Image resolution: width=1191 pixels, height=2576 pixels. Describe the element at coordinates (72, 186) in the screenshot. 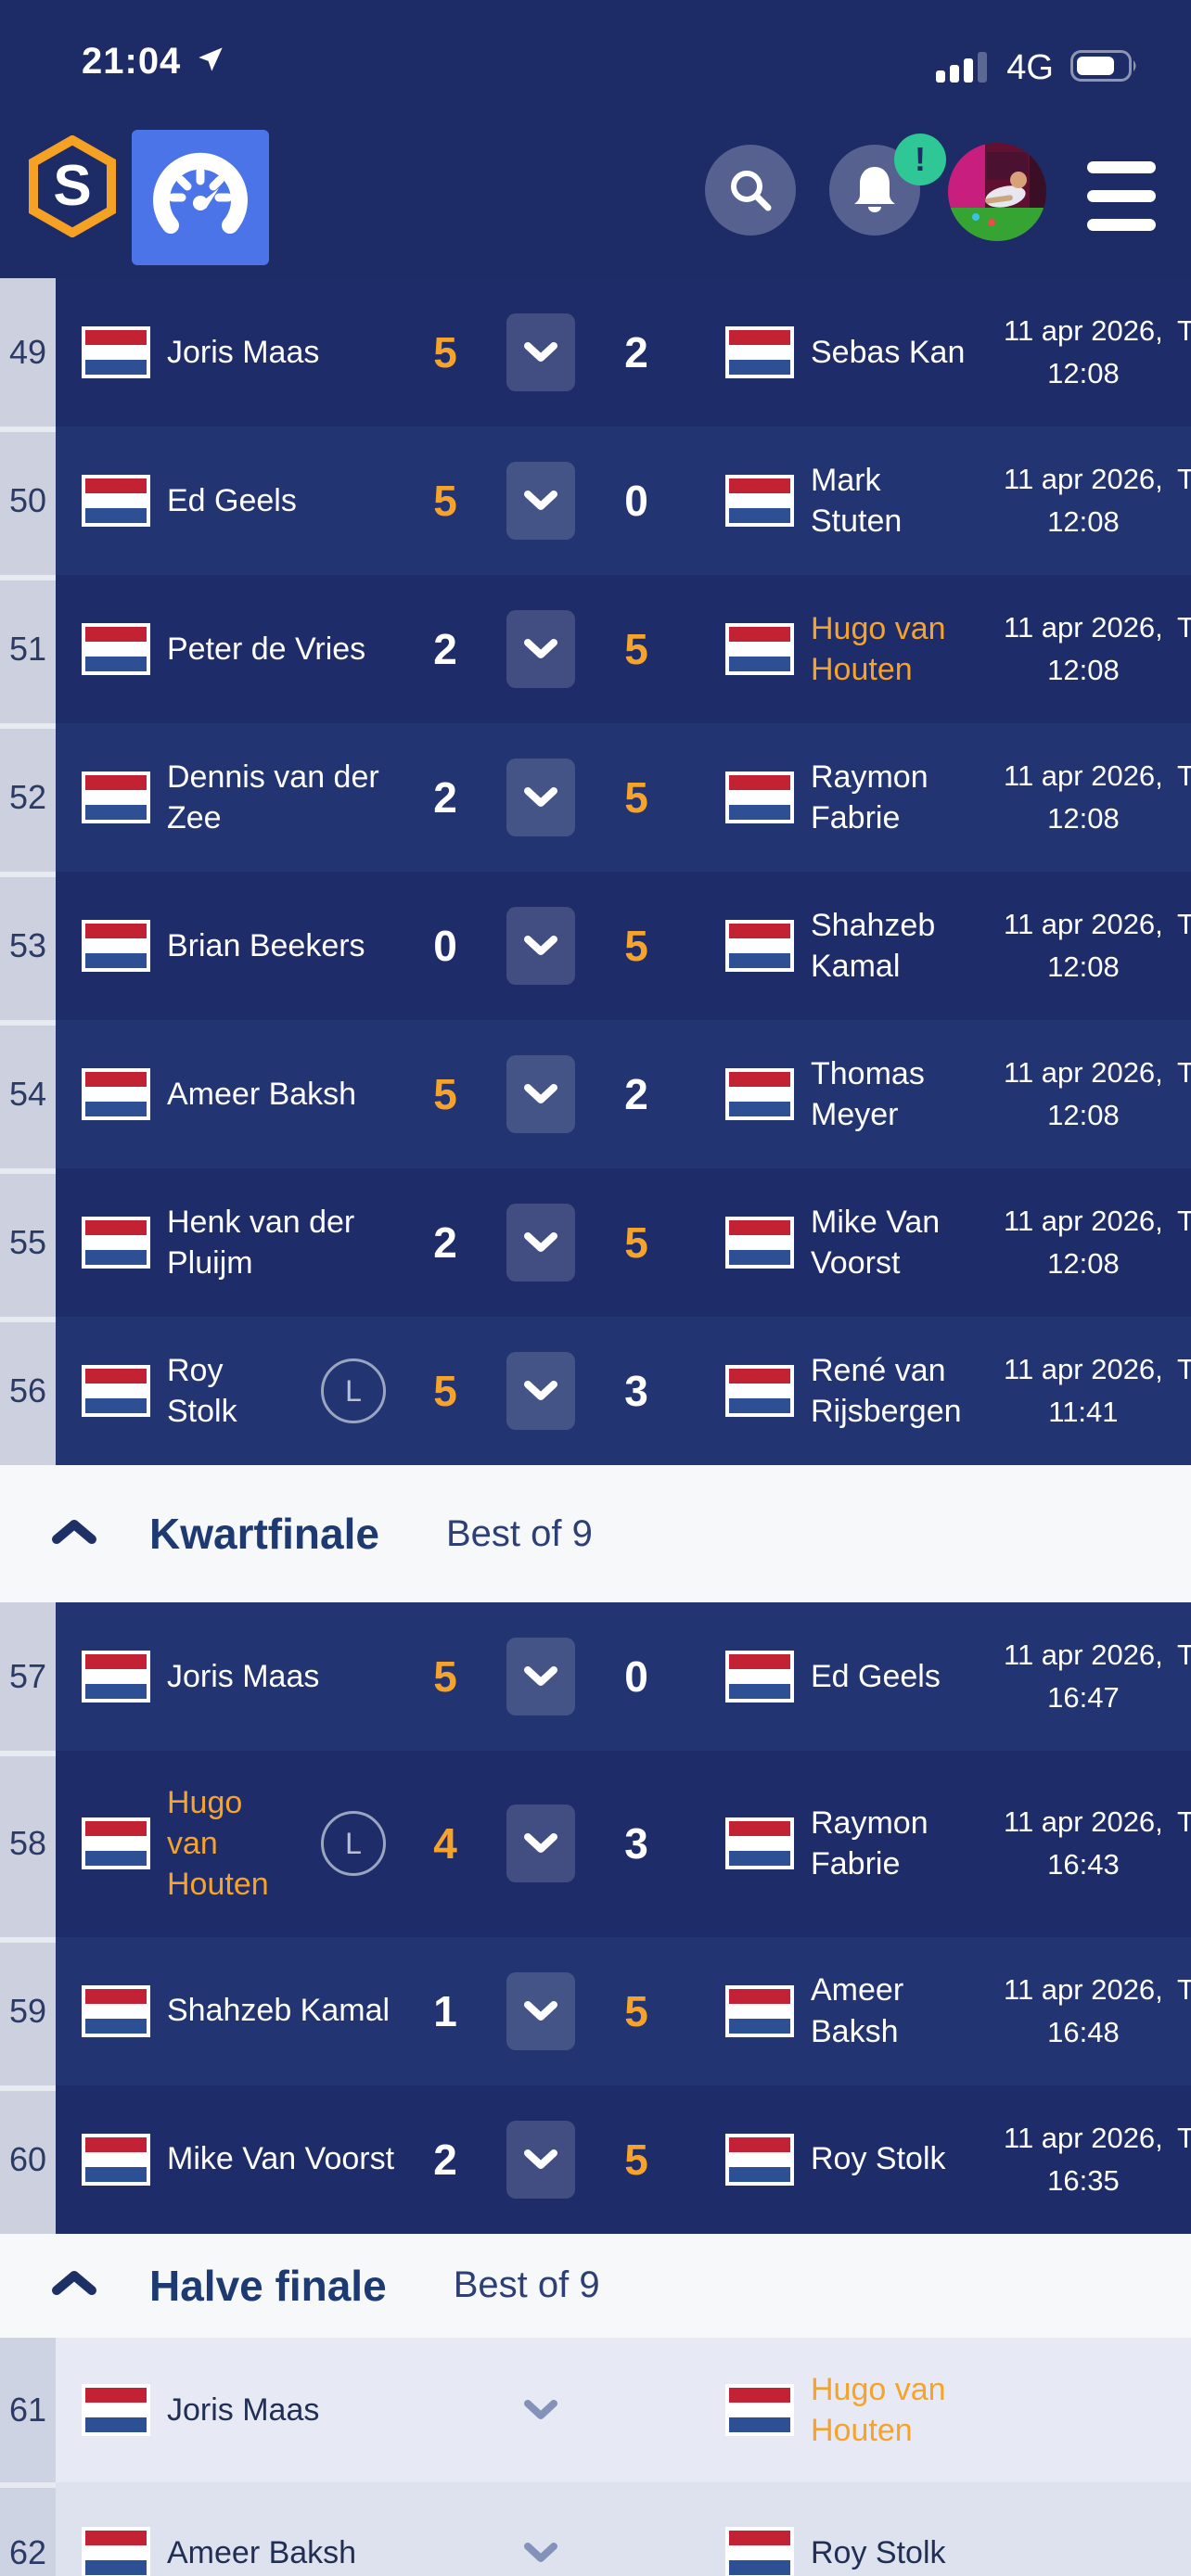

I see `app-logo: S` at that location.